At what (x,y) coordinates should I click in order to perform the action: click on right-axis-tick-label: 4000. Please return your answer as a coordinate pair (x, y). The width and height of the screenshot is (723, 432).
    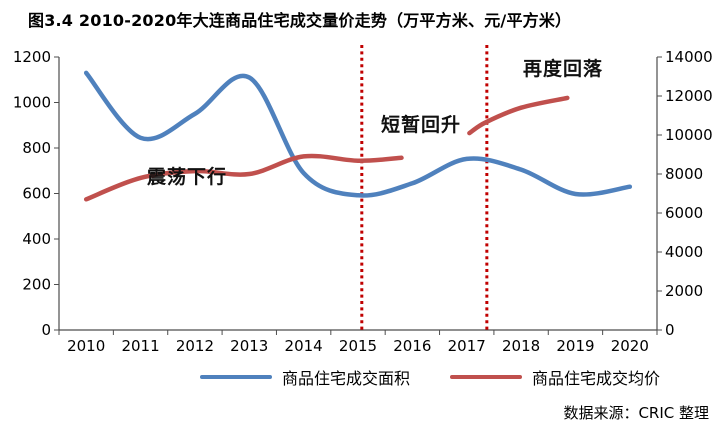
    Looking at the image, I should click on (684, 252).